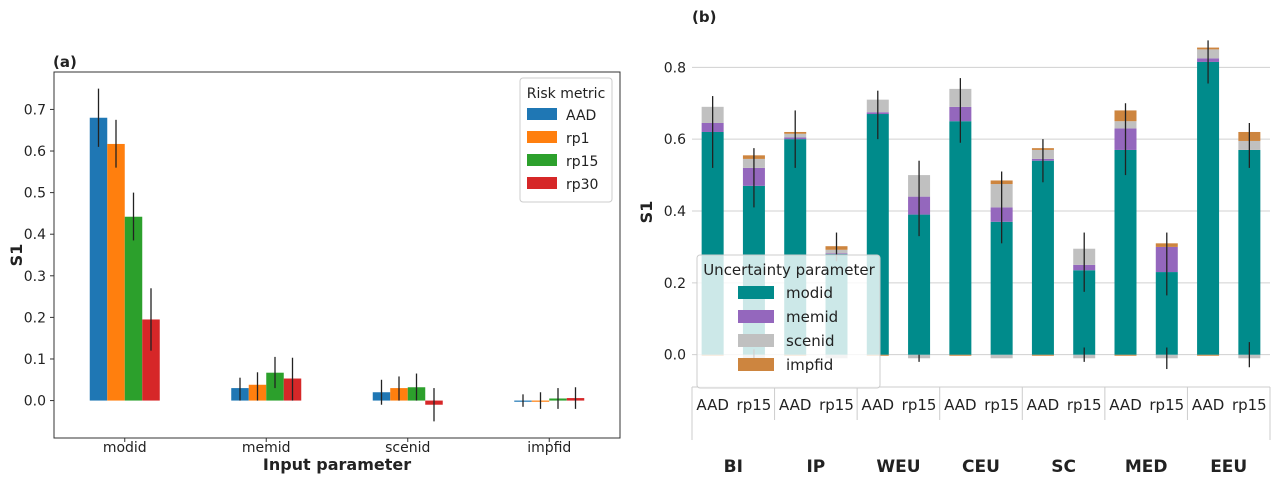  Describe the element at coordinates (756, 364) in the screenshot. I see `panel-b-legend-swatch-impfid` at that location.